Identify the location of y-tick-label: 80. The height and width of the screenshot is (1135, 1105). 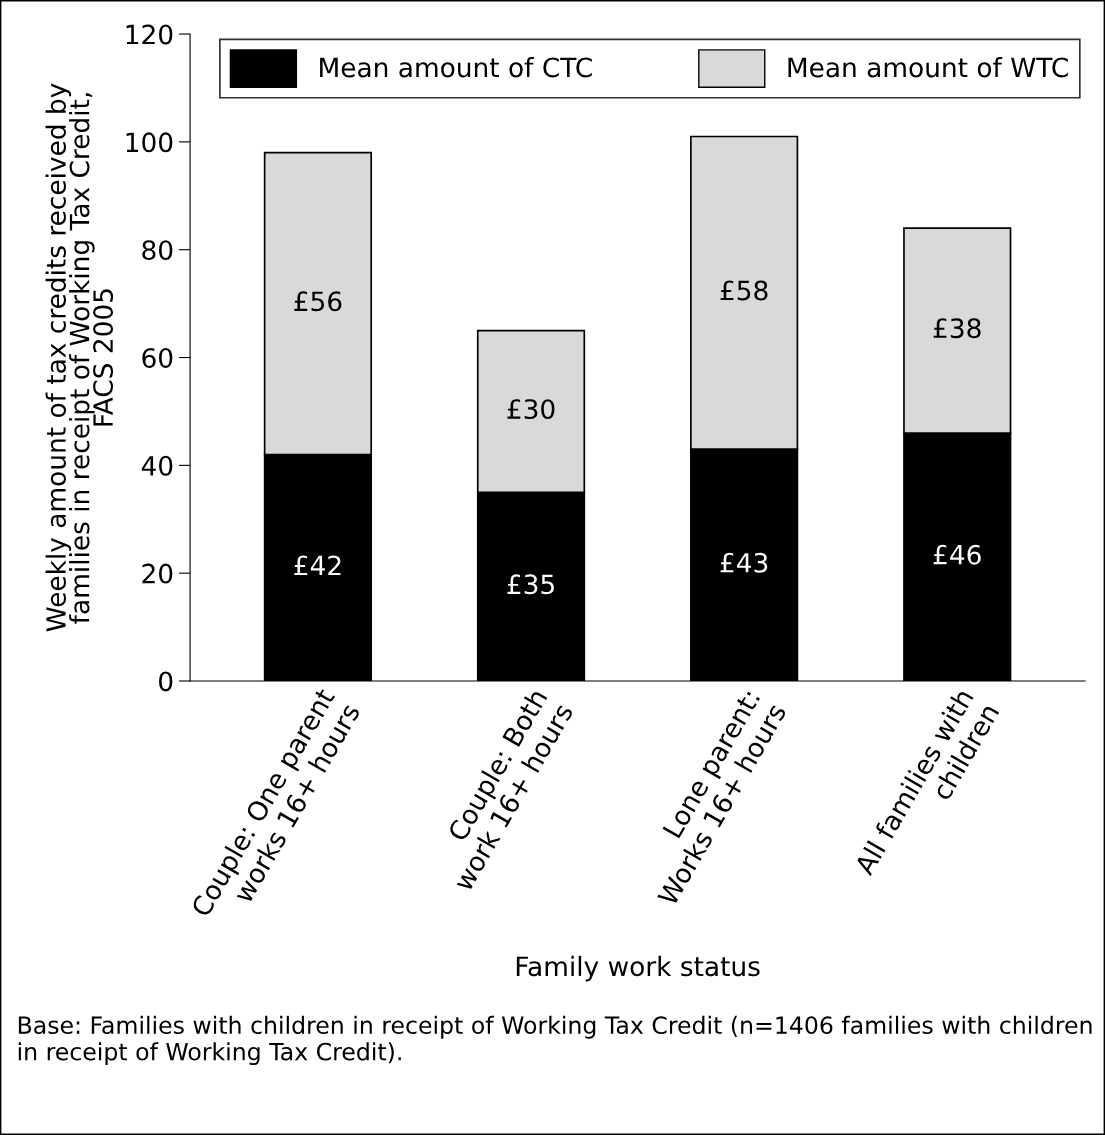
(157, 250).